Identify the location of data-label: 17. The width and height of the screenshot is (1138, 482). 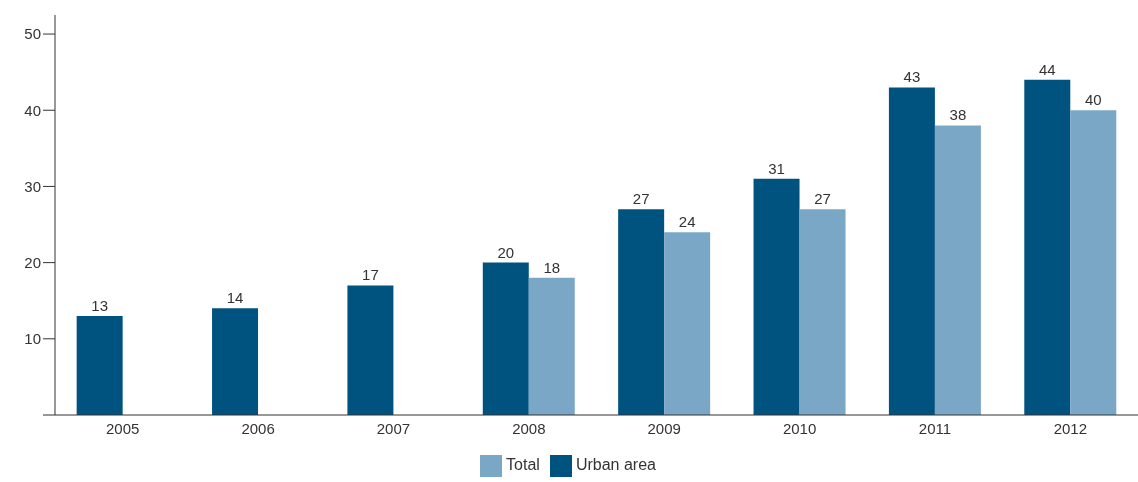
(370, 275).